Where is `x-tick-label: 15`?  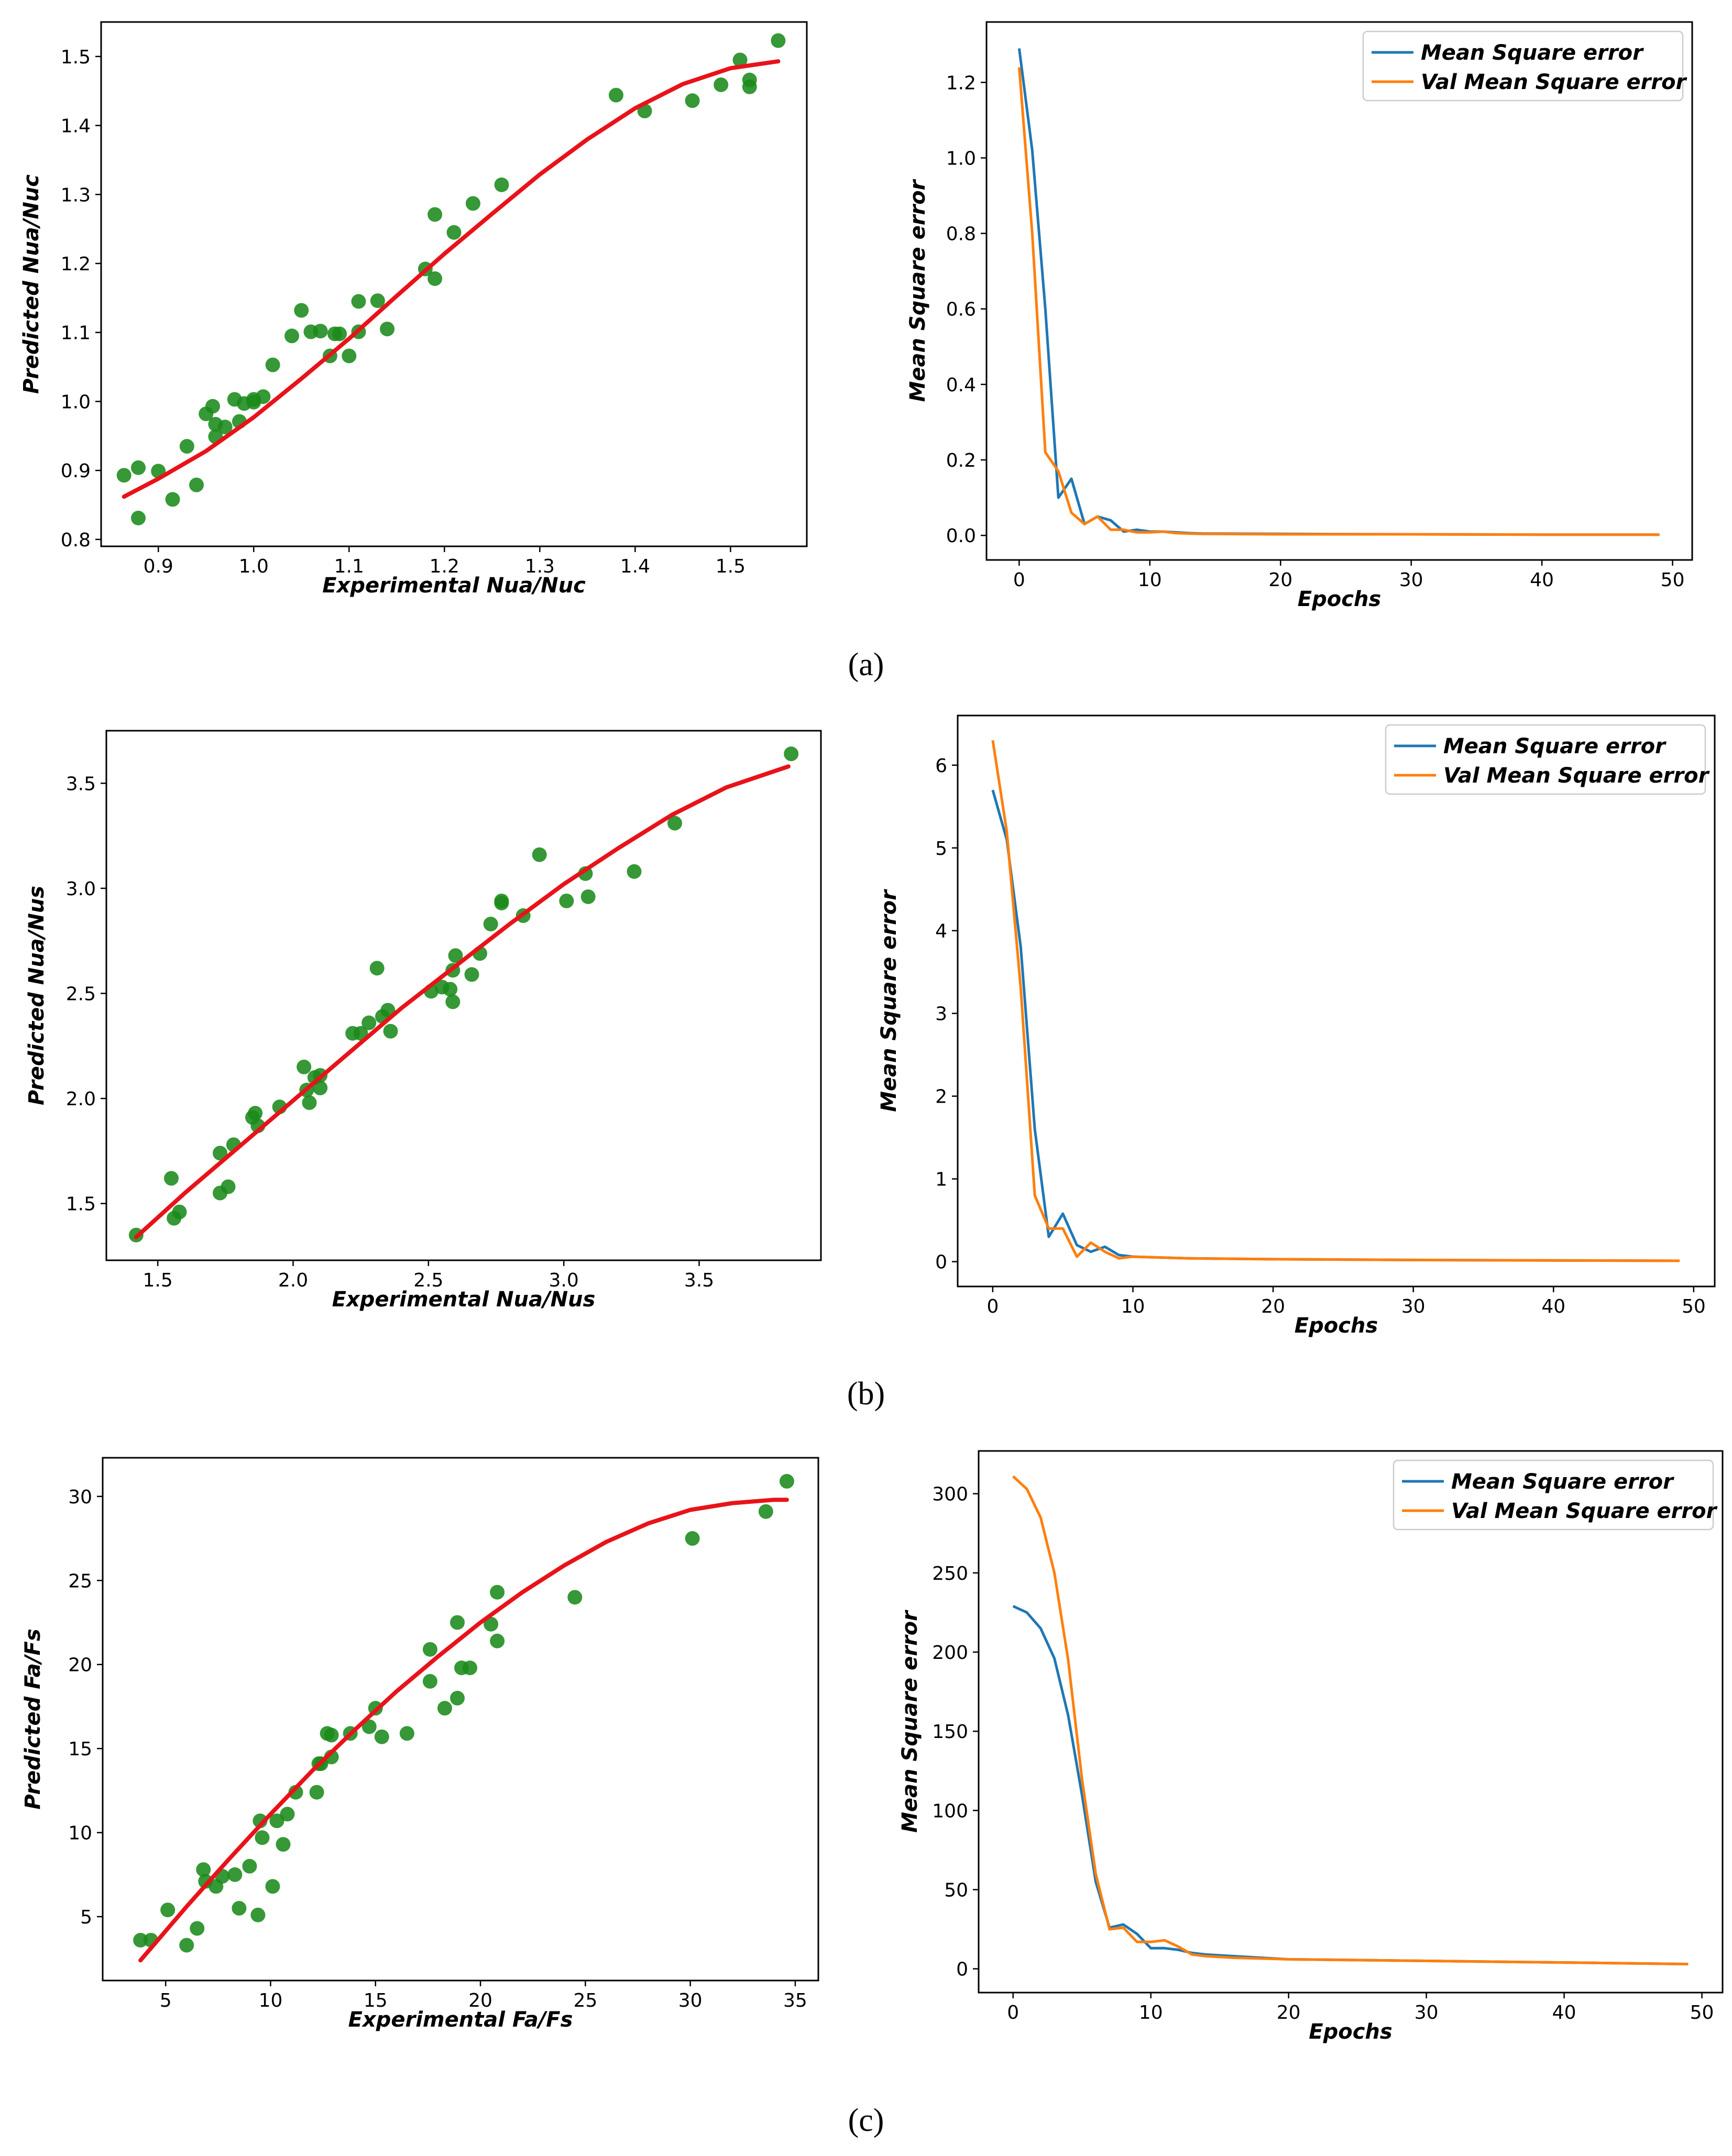
x-tick-label: 15 is located at coordinates (376, 2001).